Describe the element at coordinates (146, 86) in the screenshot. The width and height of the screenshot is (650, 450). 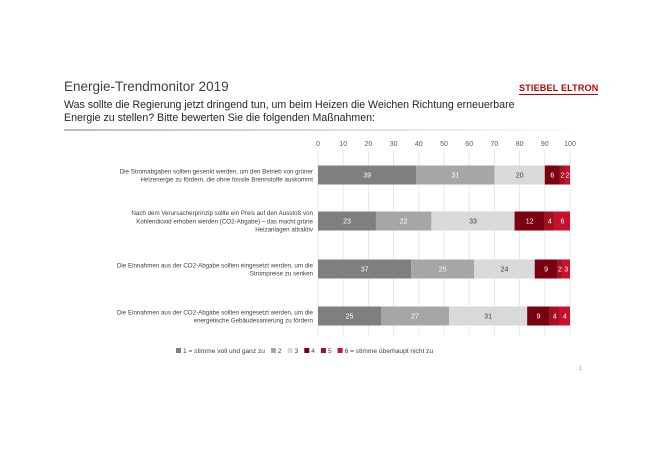
I see `slide-title: Energie-Trendmonitor 2019` at that location.